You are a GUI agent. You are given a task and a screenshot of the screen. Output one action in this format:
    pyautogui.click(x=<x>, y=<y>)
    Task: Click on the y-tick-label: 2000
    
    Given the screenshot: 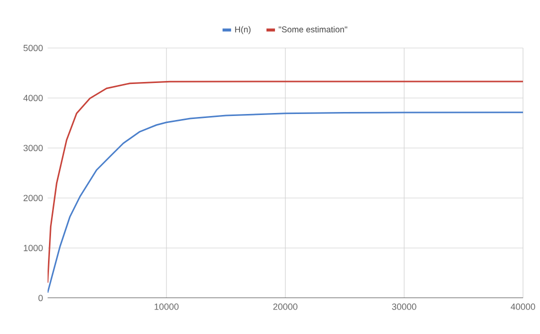 What is the action you would take?
    pyautogui.click(x=33, y=198)
    